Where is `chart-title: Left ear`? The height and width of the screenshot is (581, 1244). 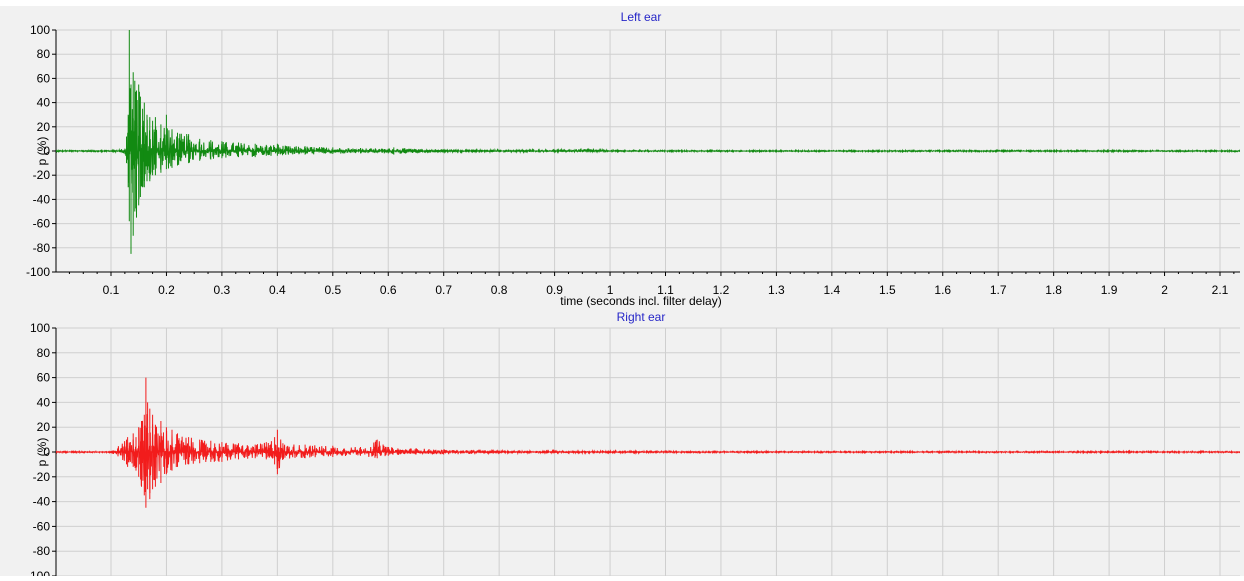 chart-title: Left ear is located at coordinates (641, 17).